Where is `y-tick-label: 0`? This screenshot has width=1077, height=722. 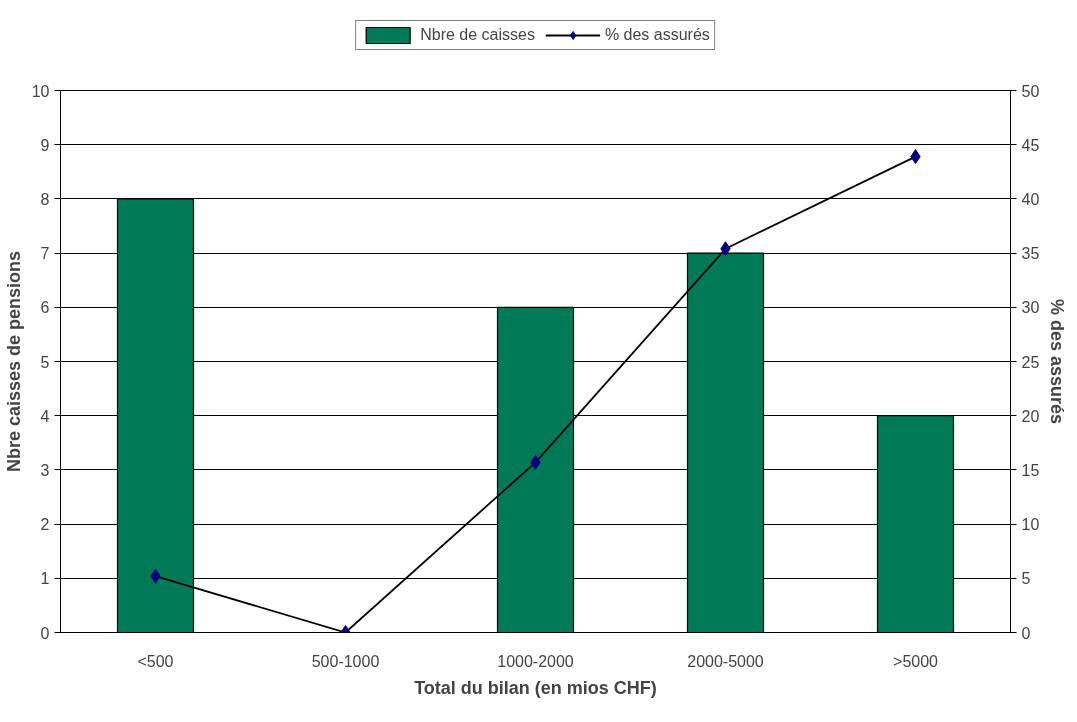
y-tick-label: 0 is located at coordinates (45, 633).